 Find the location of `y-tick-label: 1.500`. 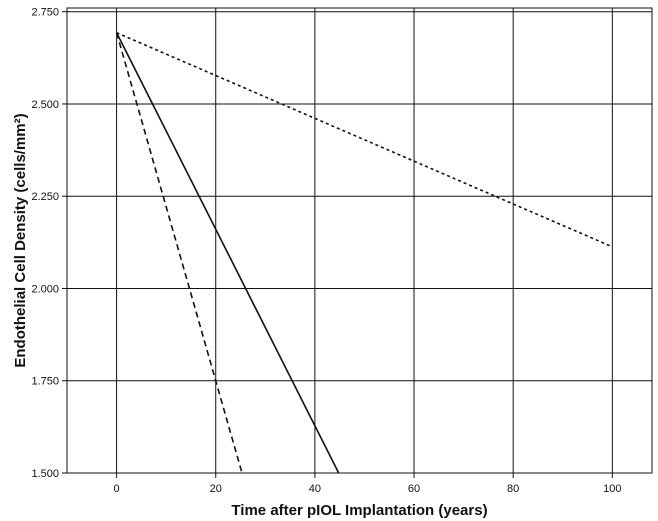

y-tick-label: 1.500 is located at coordinates (45, 474).